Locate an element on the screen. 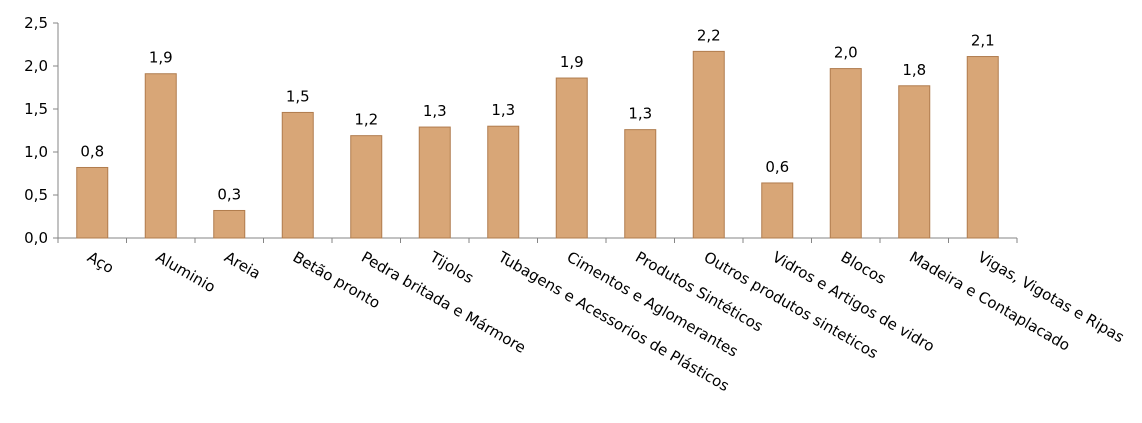 Image resolution: width=1142 pixels, height=423 pixels. y-tick-label: 0,5 is located at coordinates (36, 195).